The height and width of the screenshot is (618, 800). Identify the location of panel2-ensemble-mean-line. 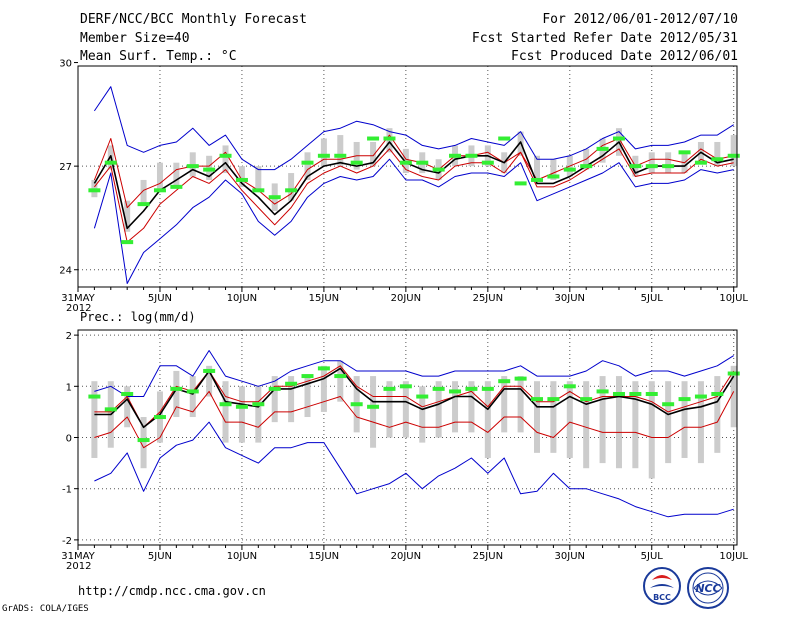
(414, 398).